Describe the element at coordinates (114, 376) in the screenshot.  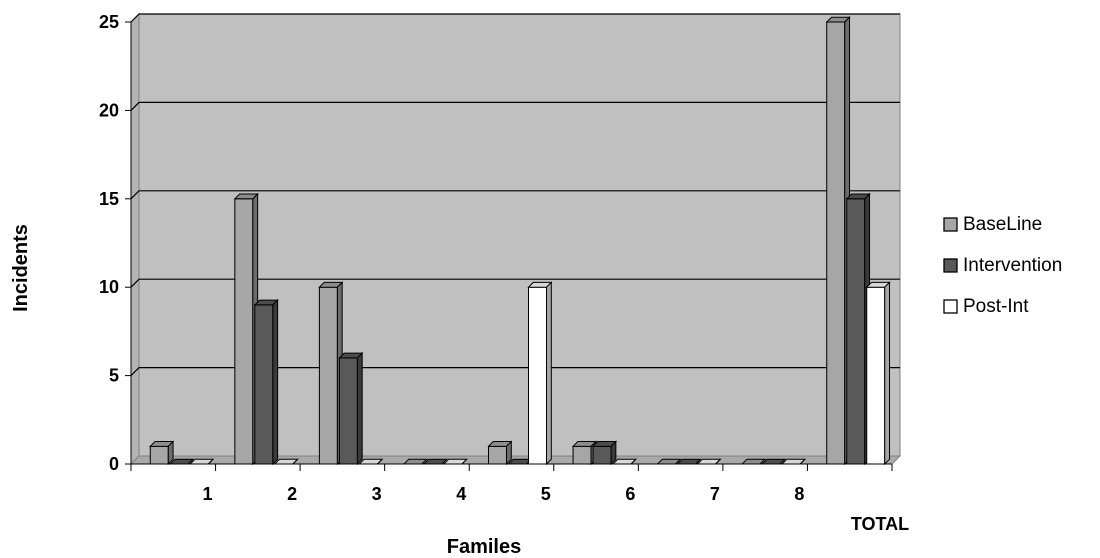
I see `y-tick-label: 5` at that location.